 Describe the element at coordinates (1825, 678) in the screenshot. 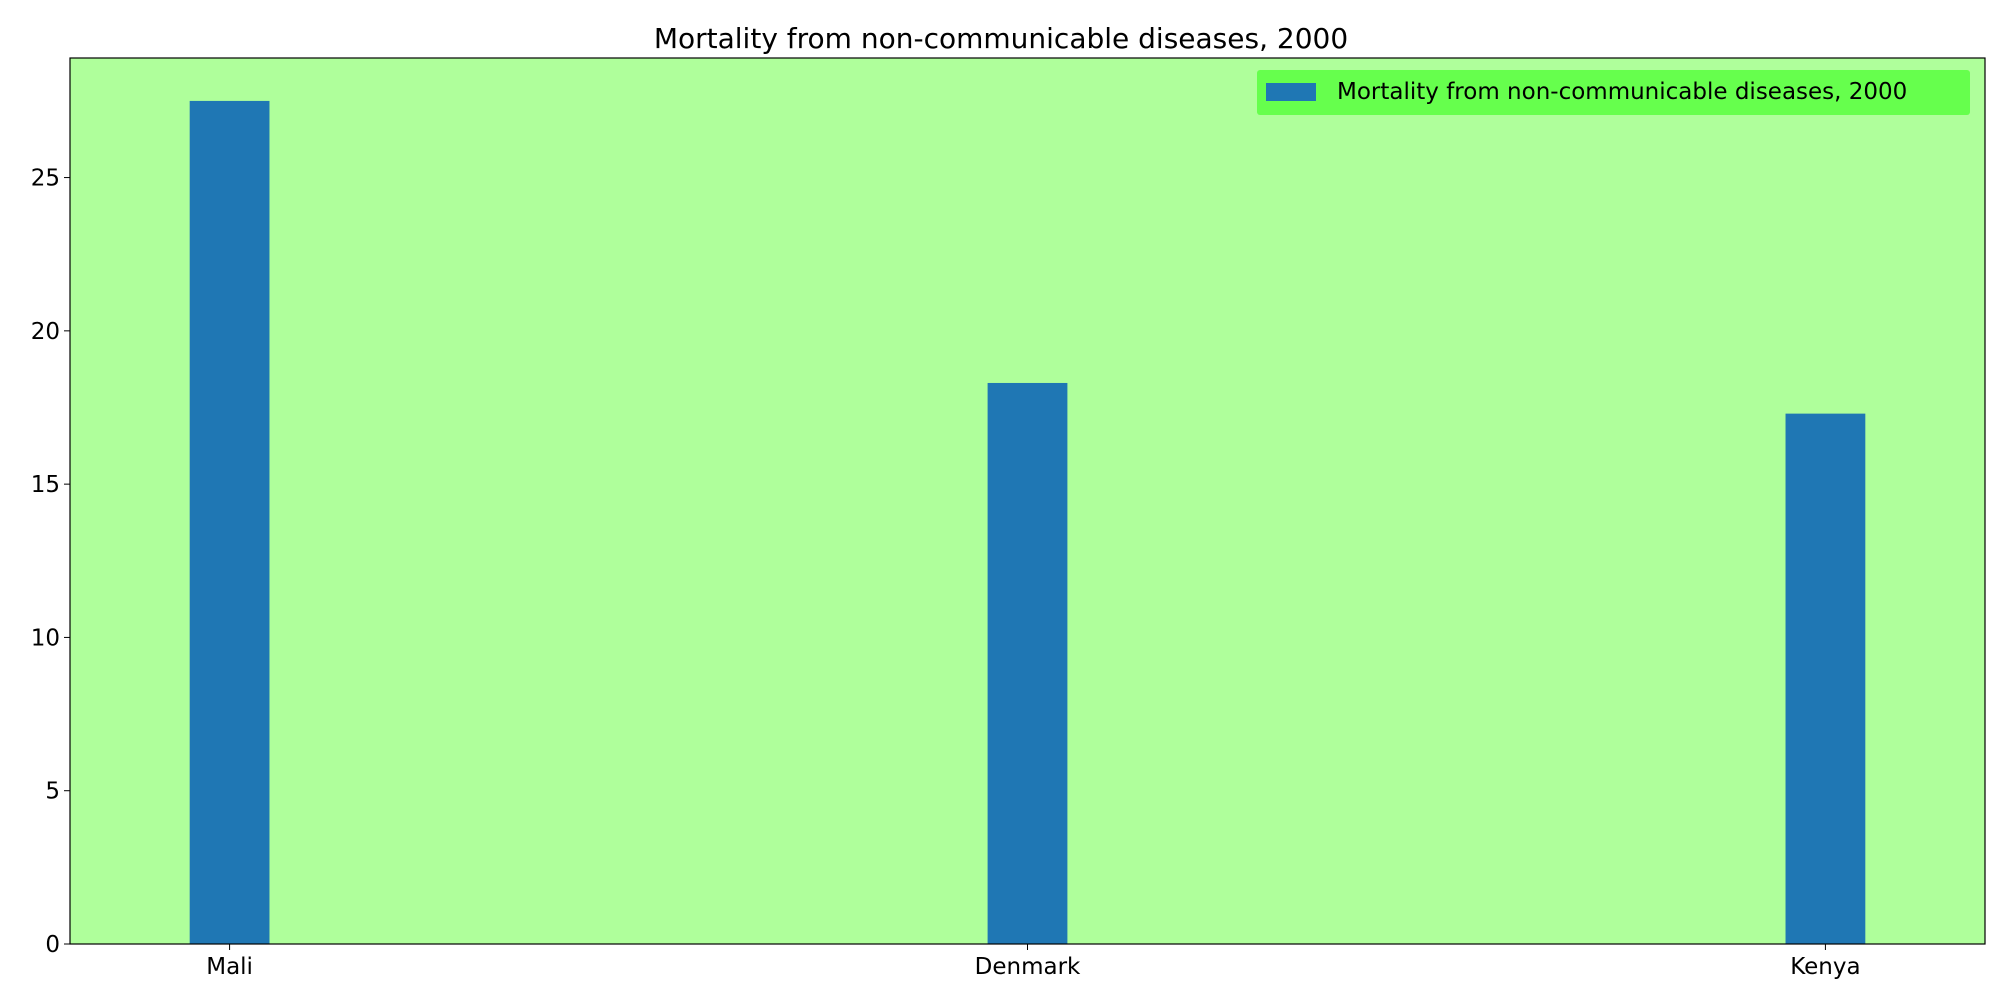

I see `bar-kenya` at that location.